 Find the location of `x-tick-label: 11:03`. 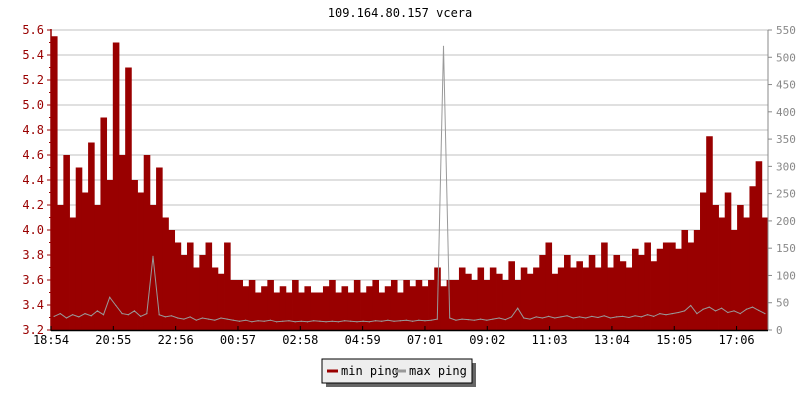

x-tick-label: 11:03 is located at coordinates (550, 340).